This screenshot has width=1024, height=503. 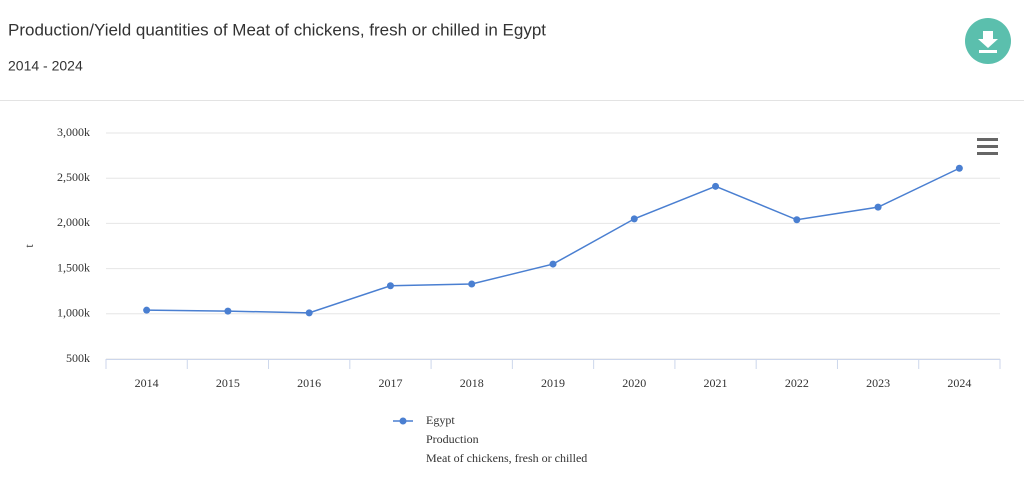 I want to click on x-tick-label: 2021, so click(x=716, y=383).